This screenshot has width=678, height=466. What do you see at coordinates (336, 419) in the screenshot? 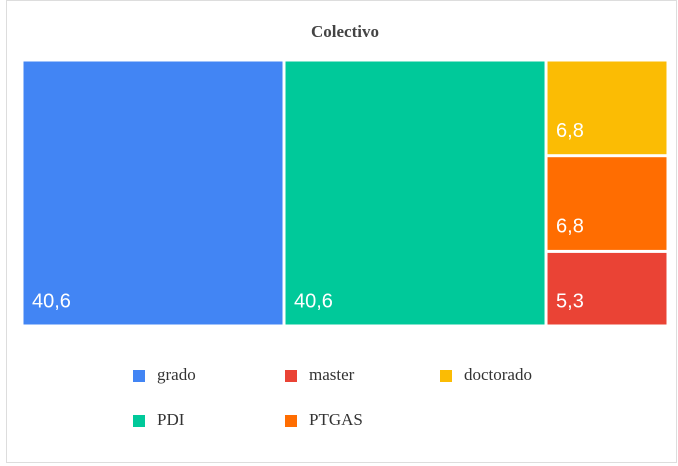
I see `legend-label: PTGAS` at bounding box center [336, 419].